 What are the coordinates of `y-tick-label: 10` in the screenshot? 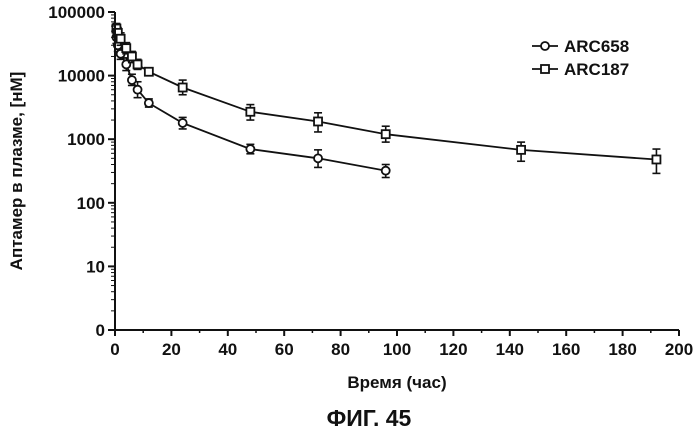 It's located at (95, 266).